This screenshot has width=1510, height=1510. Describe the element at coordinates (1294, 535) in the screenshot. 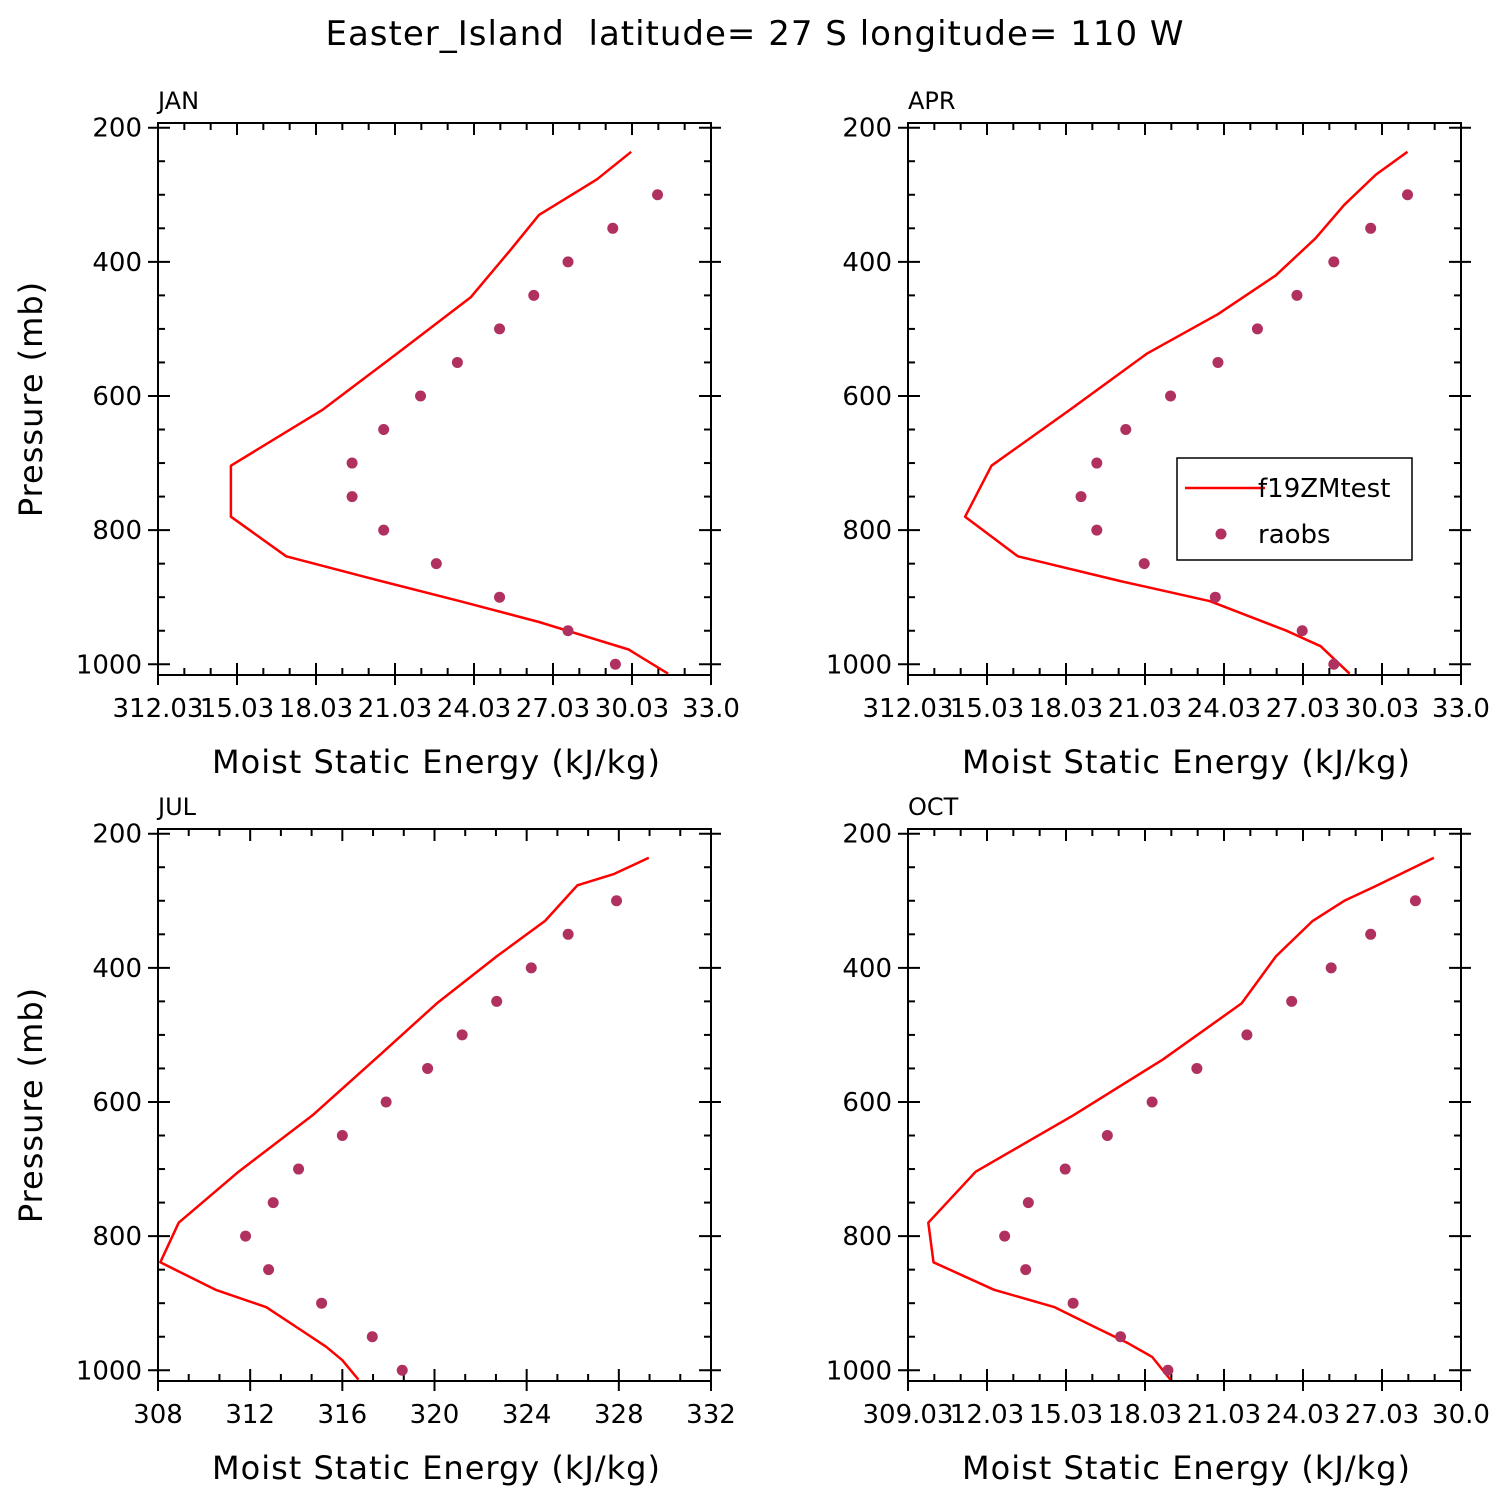

I see `legend-label: raobs` at that location.